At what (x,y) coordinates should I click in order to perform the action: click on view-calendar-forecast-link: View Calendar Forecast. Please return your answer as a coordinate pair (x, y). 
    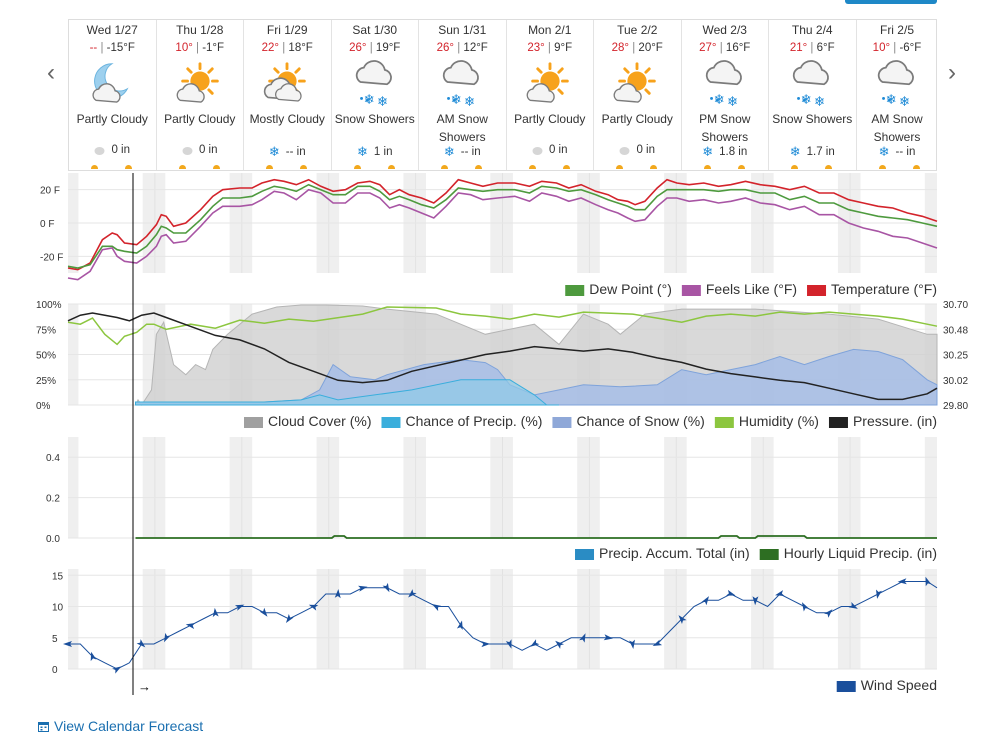
    Looking at the image, I should click on (120, 726).